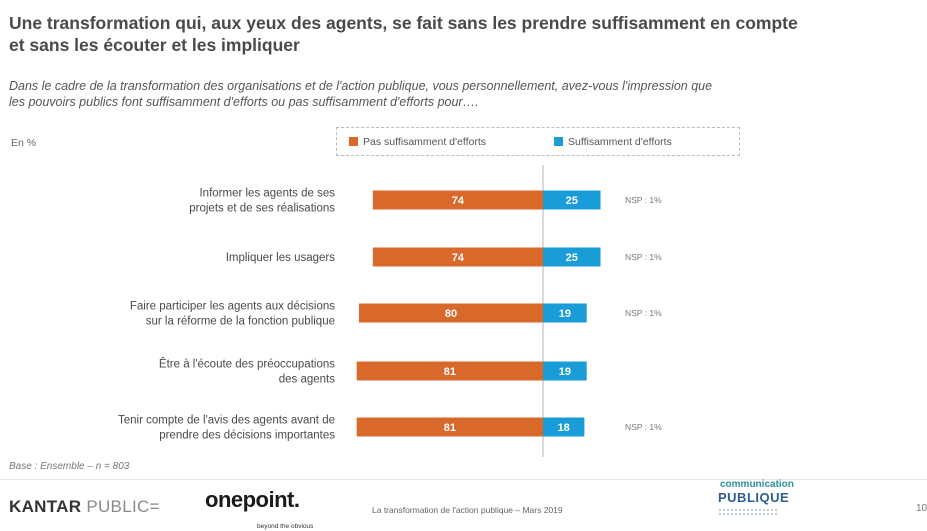 The image size is (927, 531). I want to click on unit-label: En %, so click(24, 143).